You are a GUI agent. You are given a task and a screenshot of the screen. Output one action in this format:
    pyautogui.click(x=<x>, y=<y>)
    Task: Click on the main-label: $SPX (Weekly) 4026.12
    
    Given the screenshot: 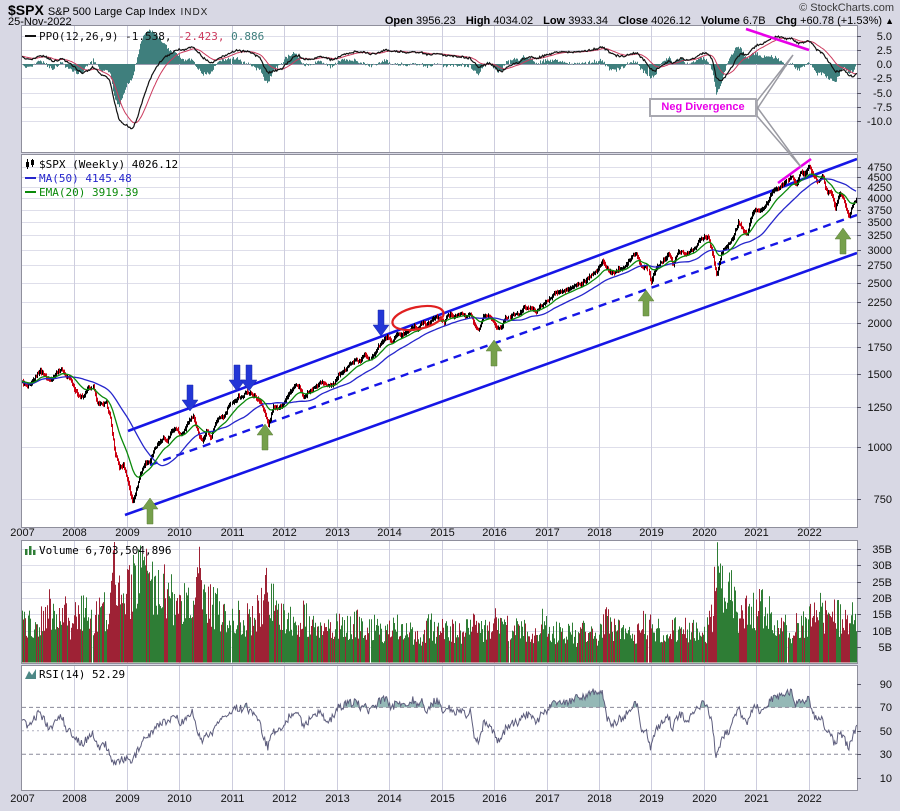 What is the action you would take?
    pyautogui.click(x=109, y=164)
    